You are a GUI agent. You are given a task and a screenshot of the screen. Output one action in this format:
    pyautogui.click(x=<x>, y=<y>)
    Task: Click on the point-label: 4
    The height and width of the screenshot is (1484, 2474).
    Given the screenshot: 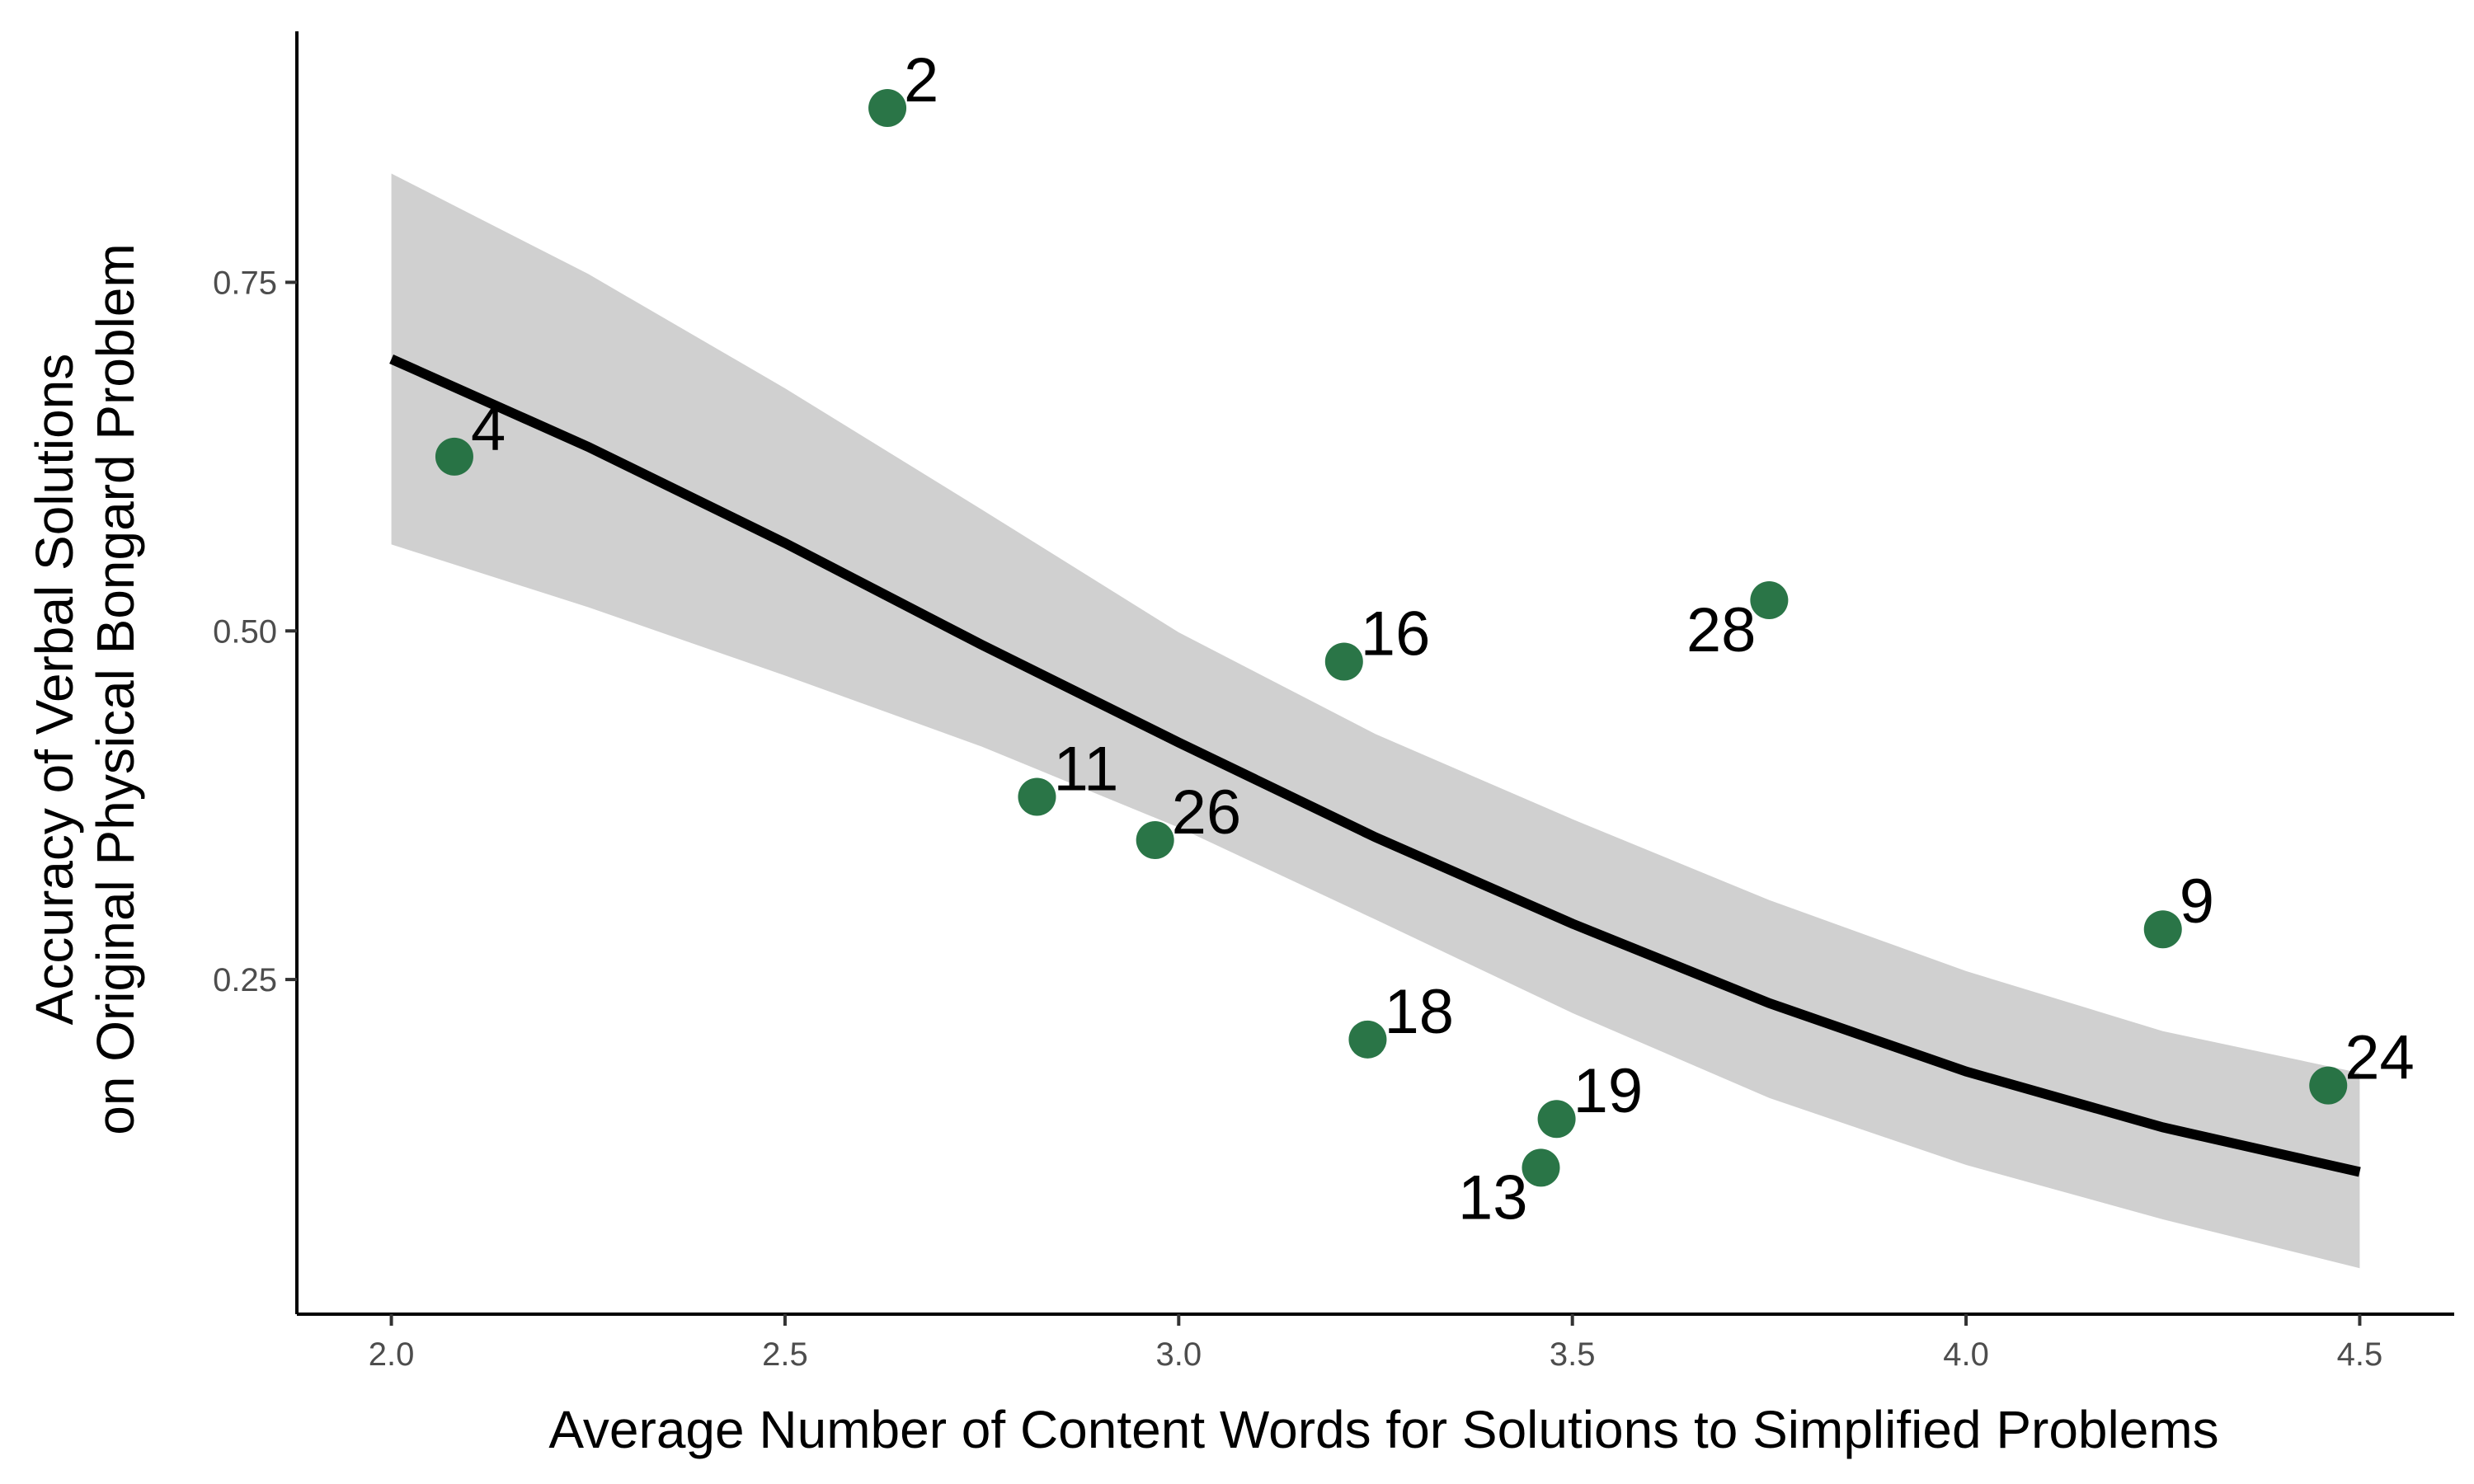 What is the action you would take?
    pyautogui.click(x=488, y=429)
    